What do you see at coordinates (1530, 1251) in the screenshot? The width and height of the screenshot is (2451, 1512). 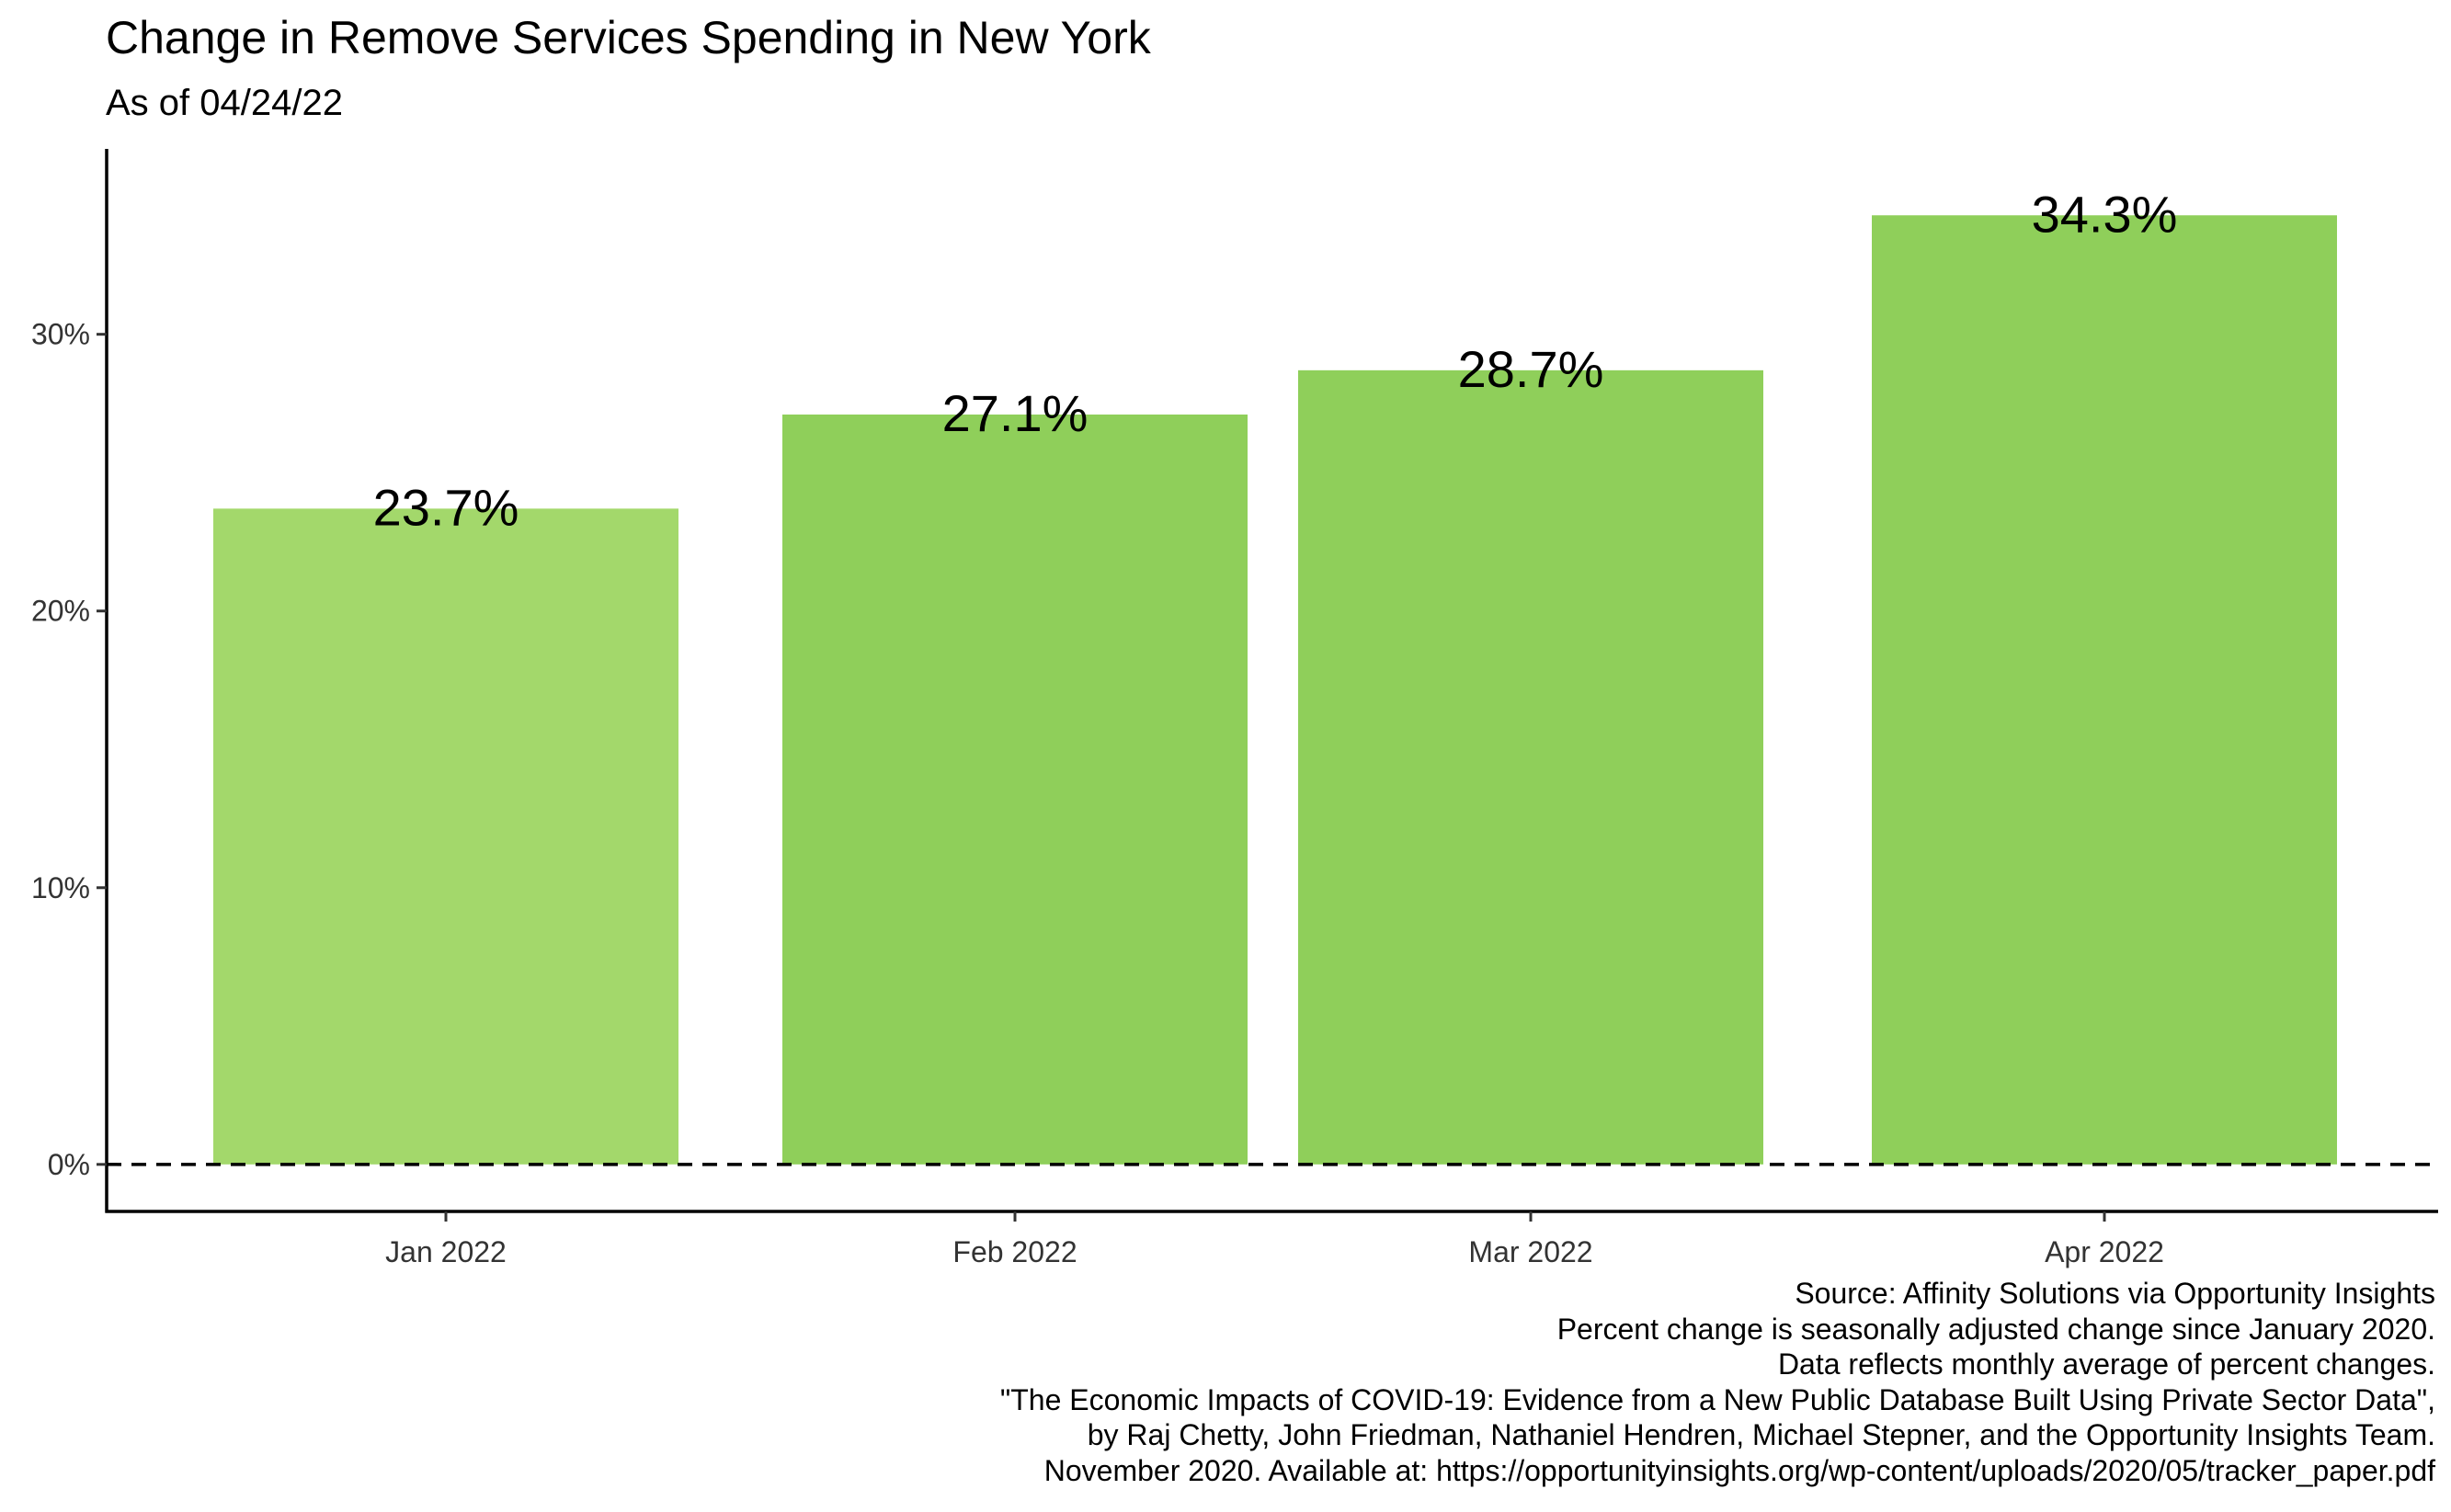 I see `x-tick-label: Mar 2022` at bounding box center [1530, 1251].